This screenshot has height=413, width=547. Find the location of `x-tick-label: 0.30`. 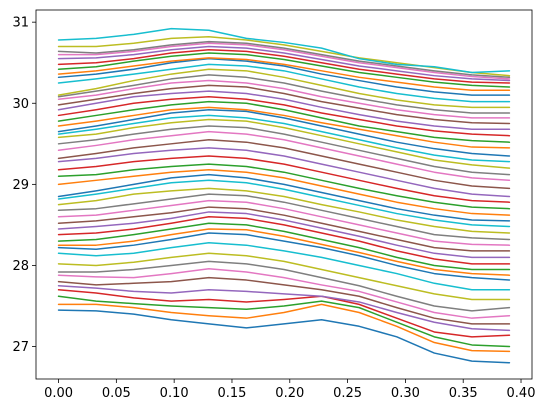

x-tick-label: 0.30 is located at coordinates (405, 393).